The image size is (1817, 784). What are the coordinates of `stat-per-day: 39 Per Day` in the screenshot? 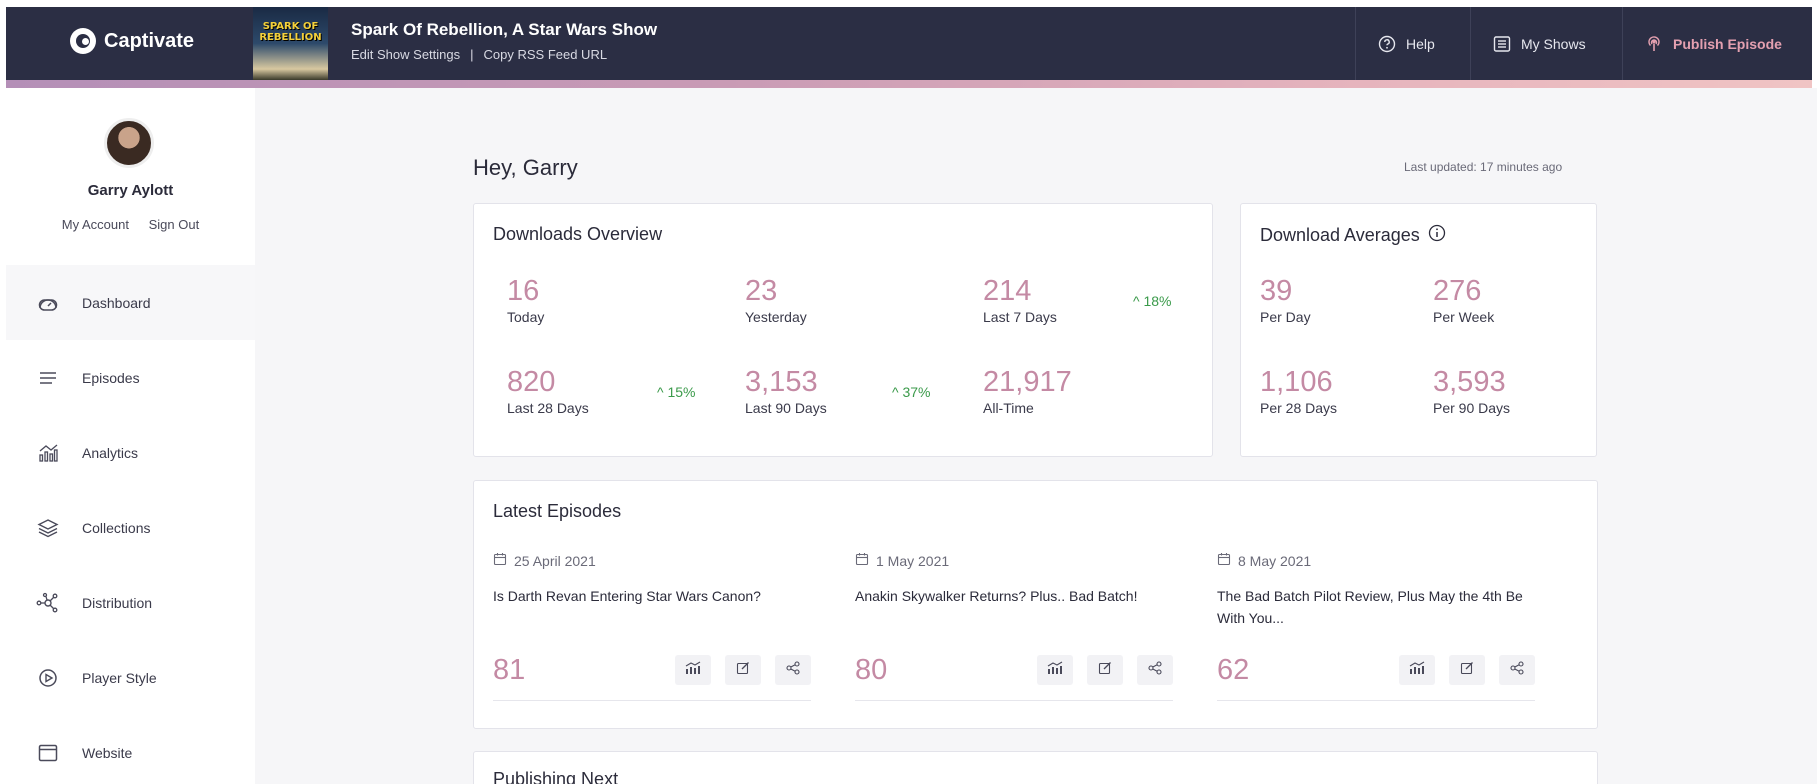 It's located at (1285, 300).